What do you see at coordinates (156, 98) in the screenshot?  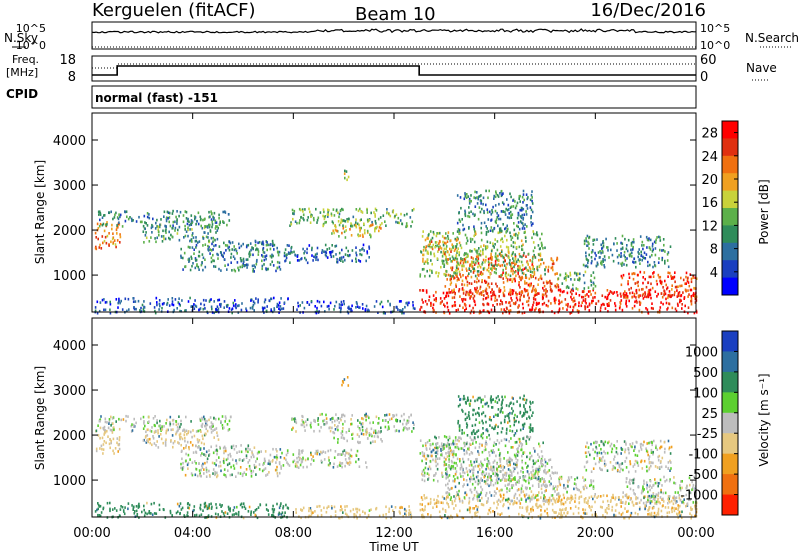 I see `cpid-value: normal (fast) -151` at bounding box center [156, 98].